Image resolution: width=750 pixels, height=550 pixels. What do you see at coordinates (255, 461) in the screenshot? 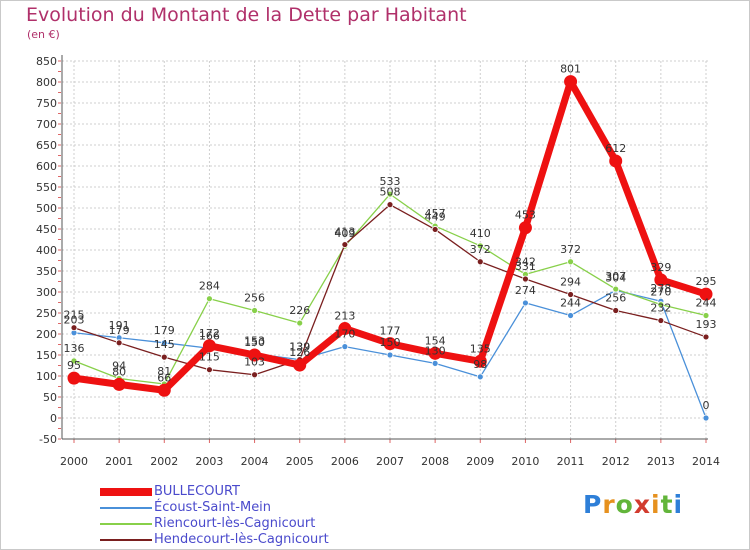
I see `x-tick-label: 2004` at bounding box center [255, 461].